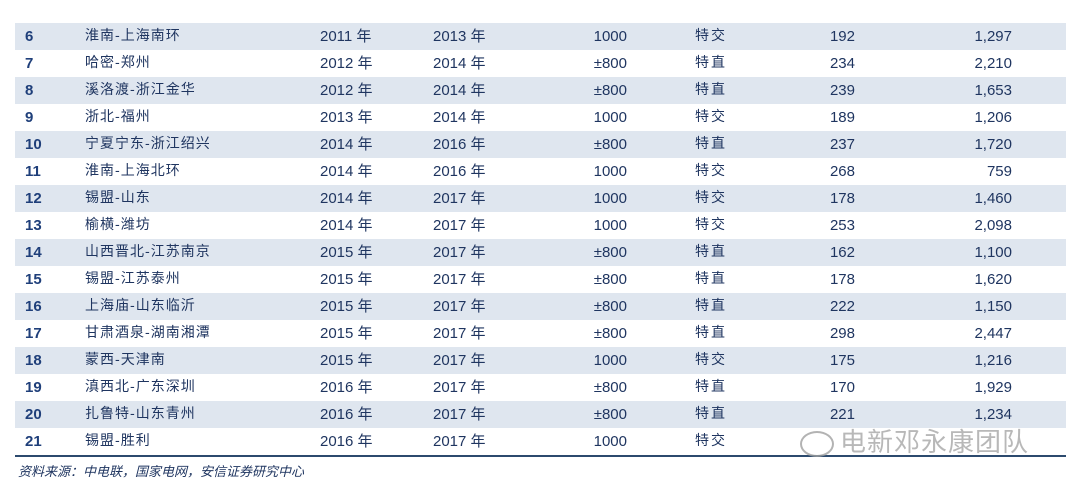 This screenshot has width=1080, height=492. What do you see at coordinates (29, 36) in the screenshot?
I see `row-number: 6` at bounding box center [29, 36].